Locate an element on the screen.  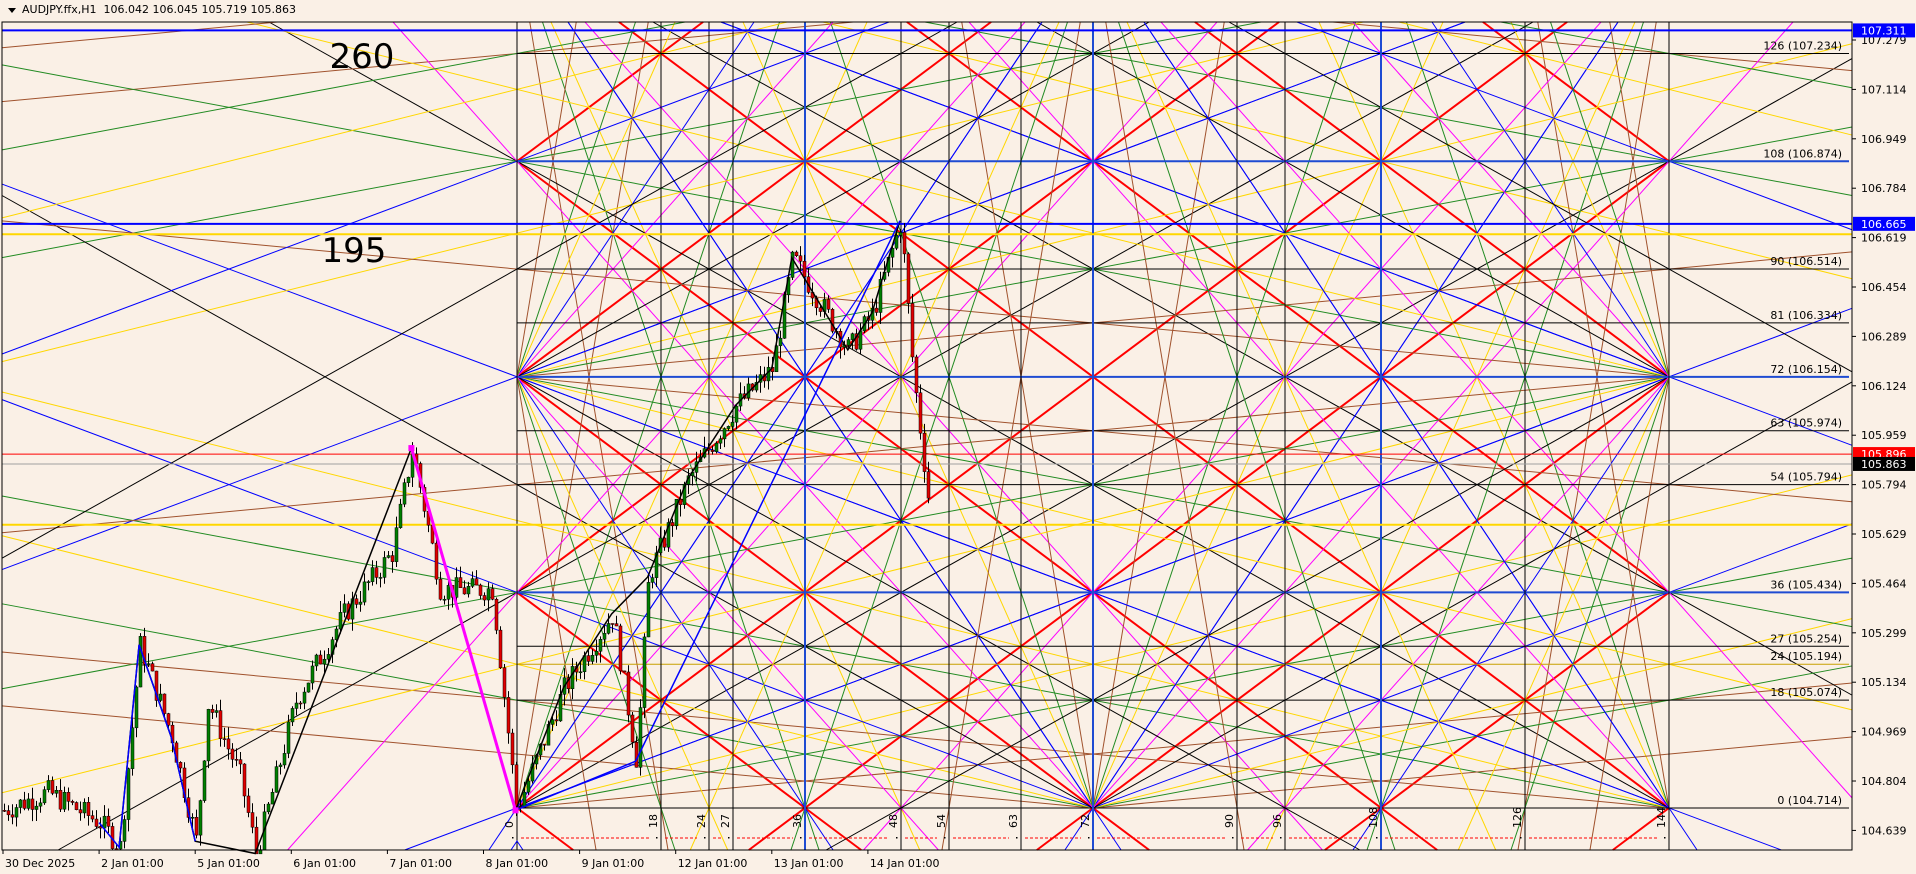
time-tick-label: 2 Jan 01:00 is located at coordinates (132, 863).